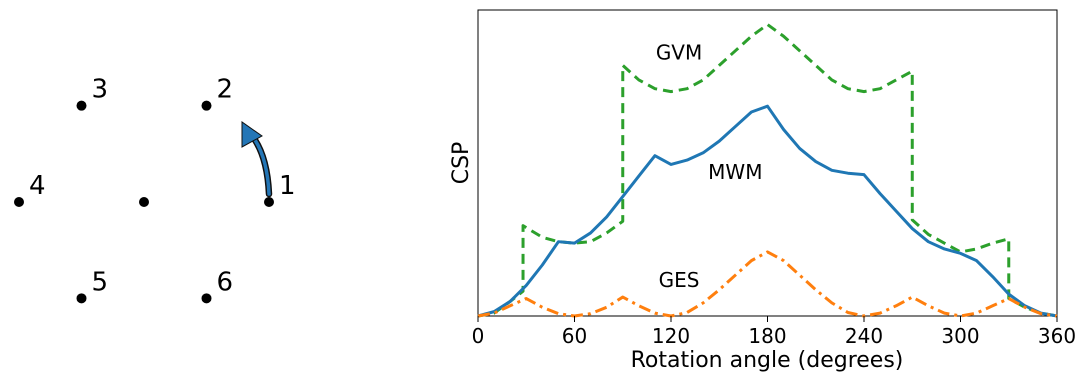 The height and width of the screenshot is (375, 1081). I want to click on x-tick-label: 0, so click(478, 336).